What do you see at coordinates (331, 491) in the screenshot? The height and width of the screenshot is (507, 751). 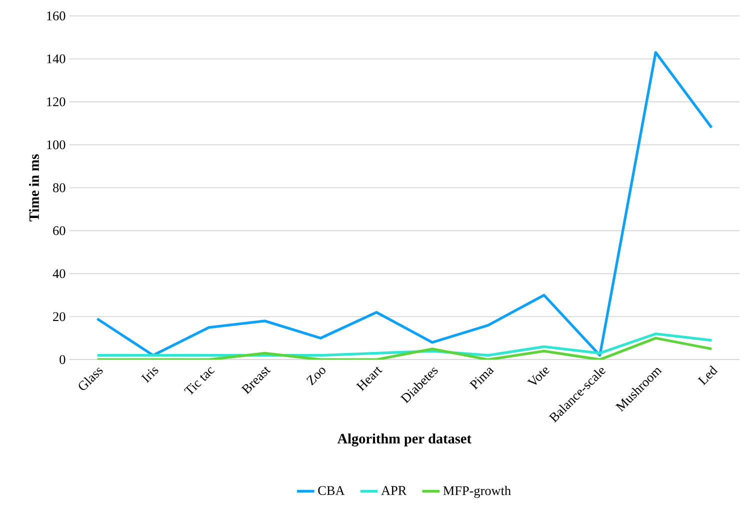 I see `legend-label: CBA` at bounding box center [331, 491].